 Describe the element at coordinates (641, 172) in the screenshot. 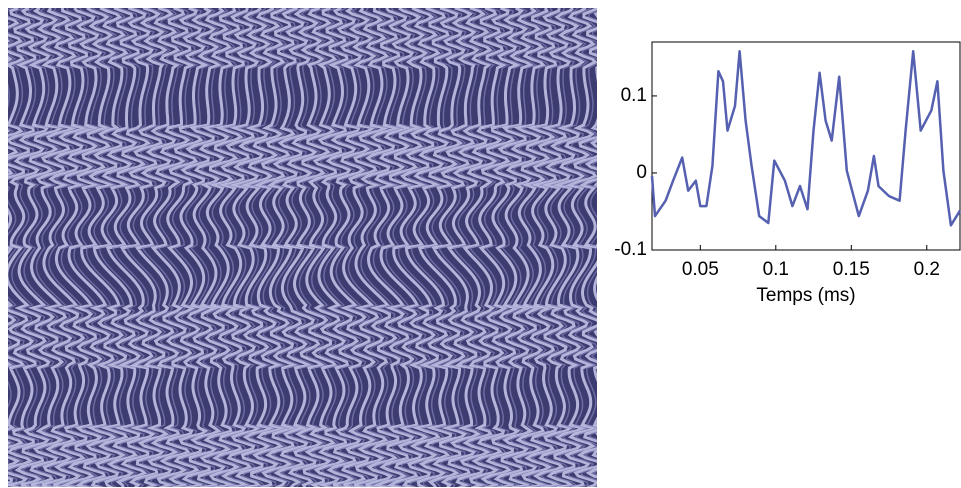

I see `y-tick-label: 0` at that location.